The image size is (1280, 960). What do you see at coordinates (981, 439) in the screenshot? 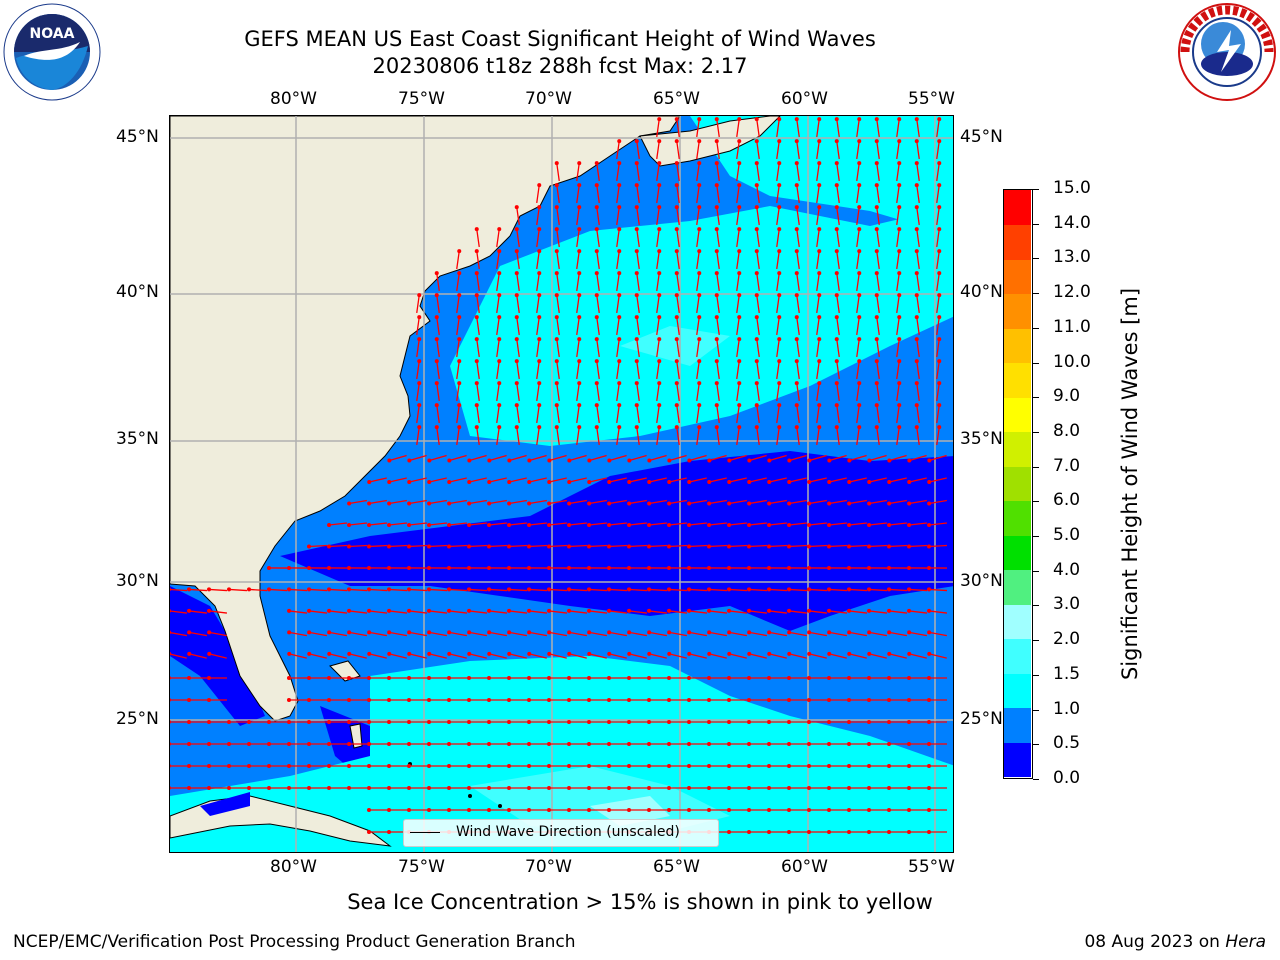
I see `lat-tick-right: 35°N` at bounding box center [981, 439].